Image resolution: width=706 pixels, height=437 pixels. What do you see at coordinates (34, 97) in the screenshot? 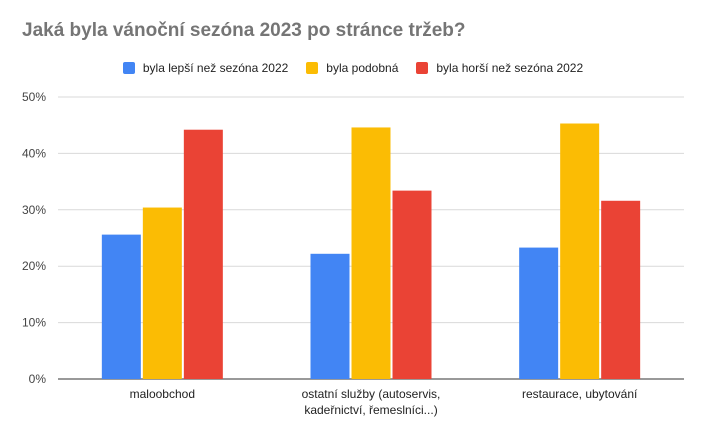
I see `y-tick-label: 50%` at bounding box center [34, 97].